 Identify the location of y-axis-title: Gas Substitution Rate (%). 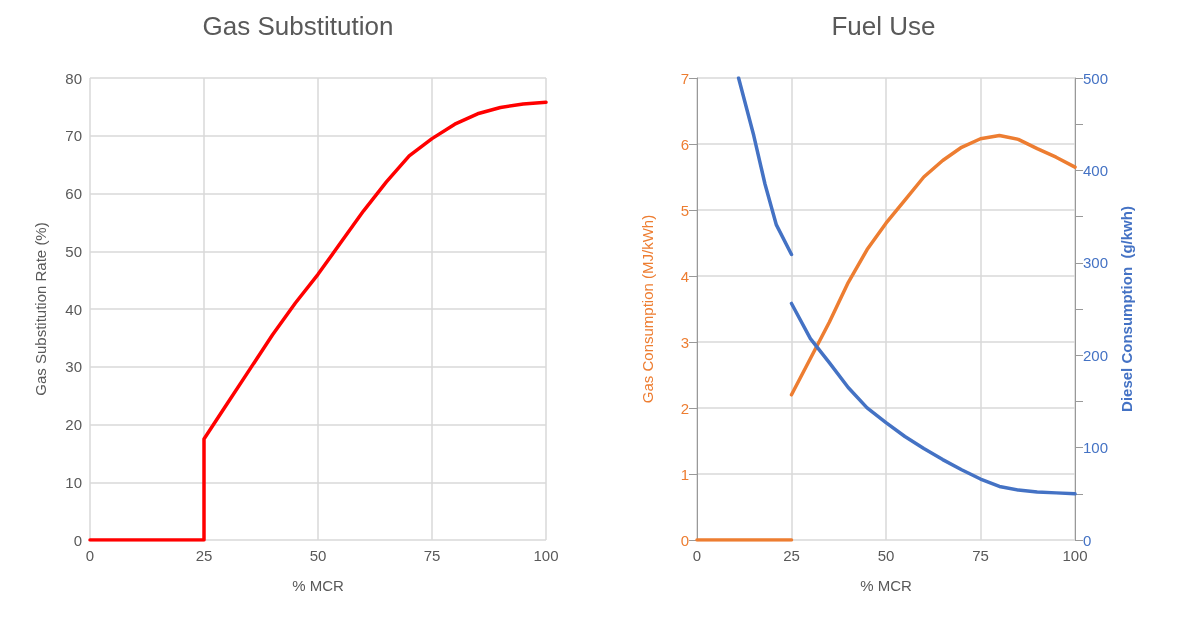
(40, 309).